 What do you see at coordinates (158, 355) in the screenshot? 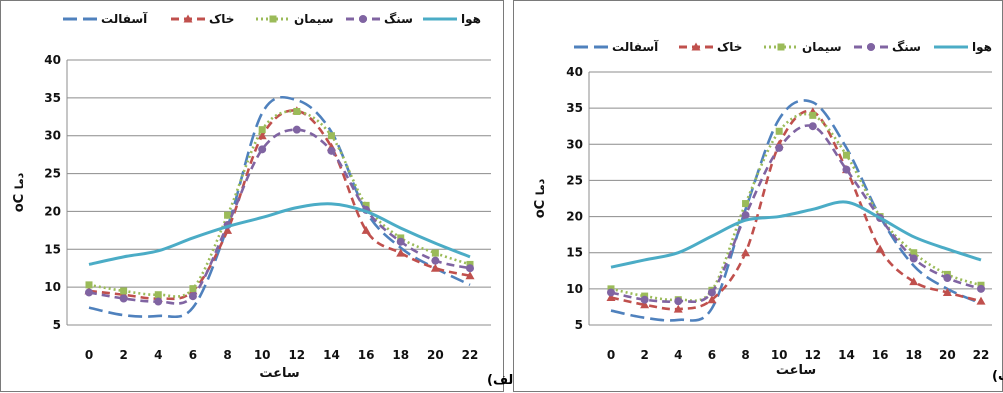
I see `chart-a-x-tick-4: 4` at bounding box center [158, 355].